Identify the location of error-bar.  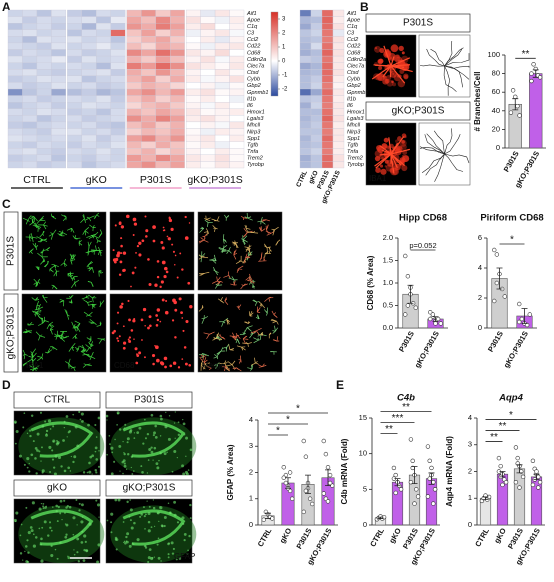
(288, 483).